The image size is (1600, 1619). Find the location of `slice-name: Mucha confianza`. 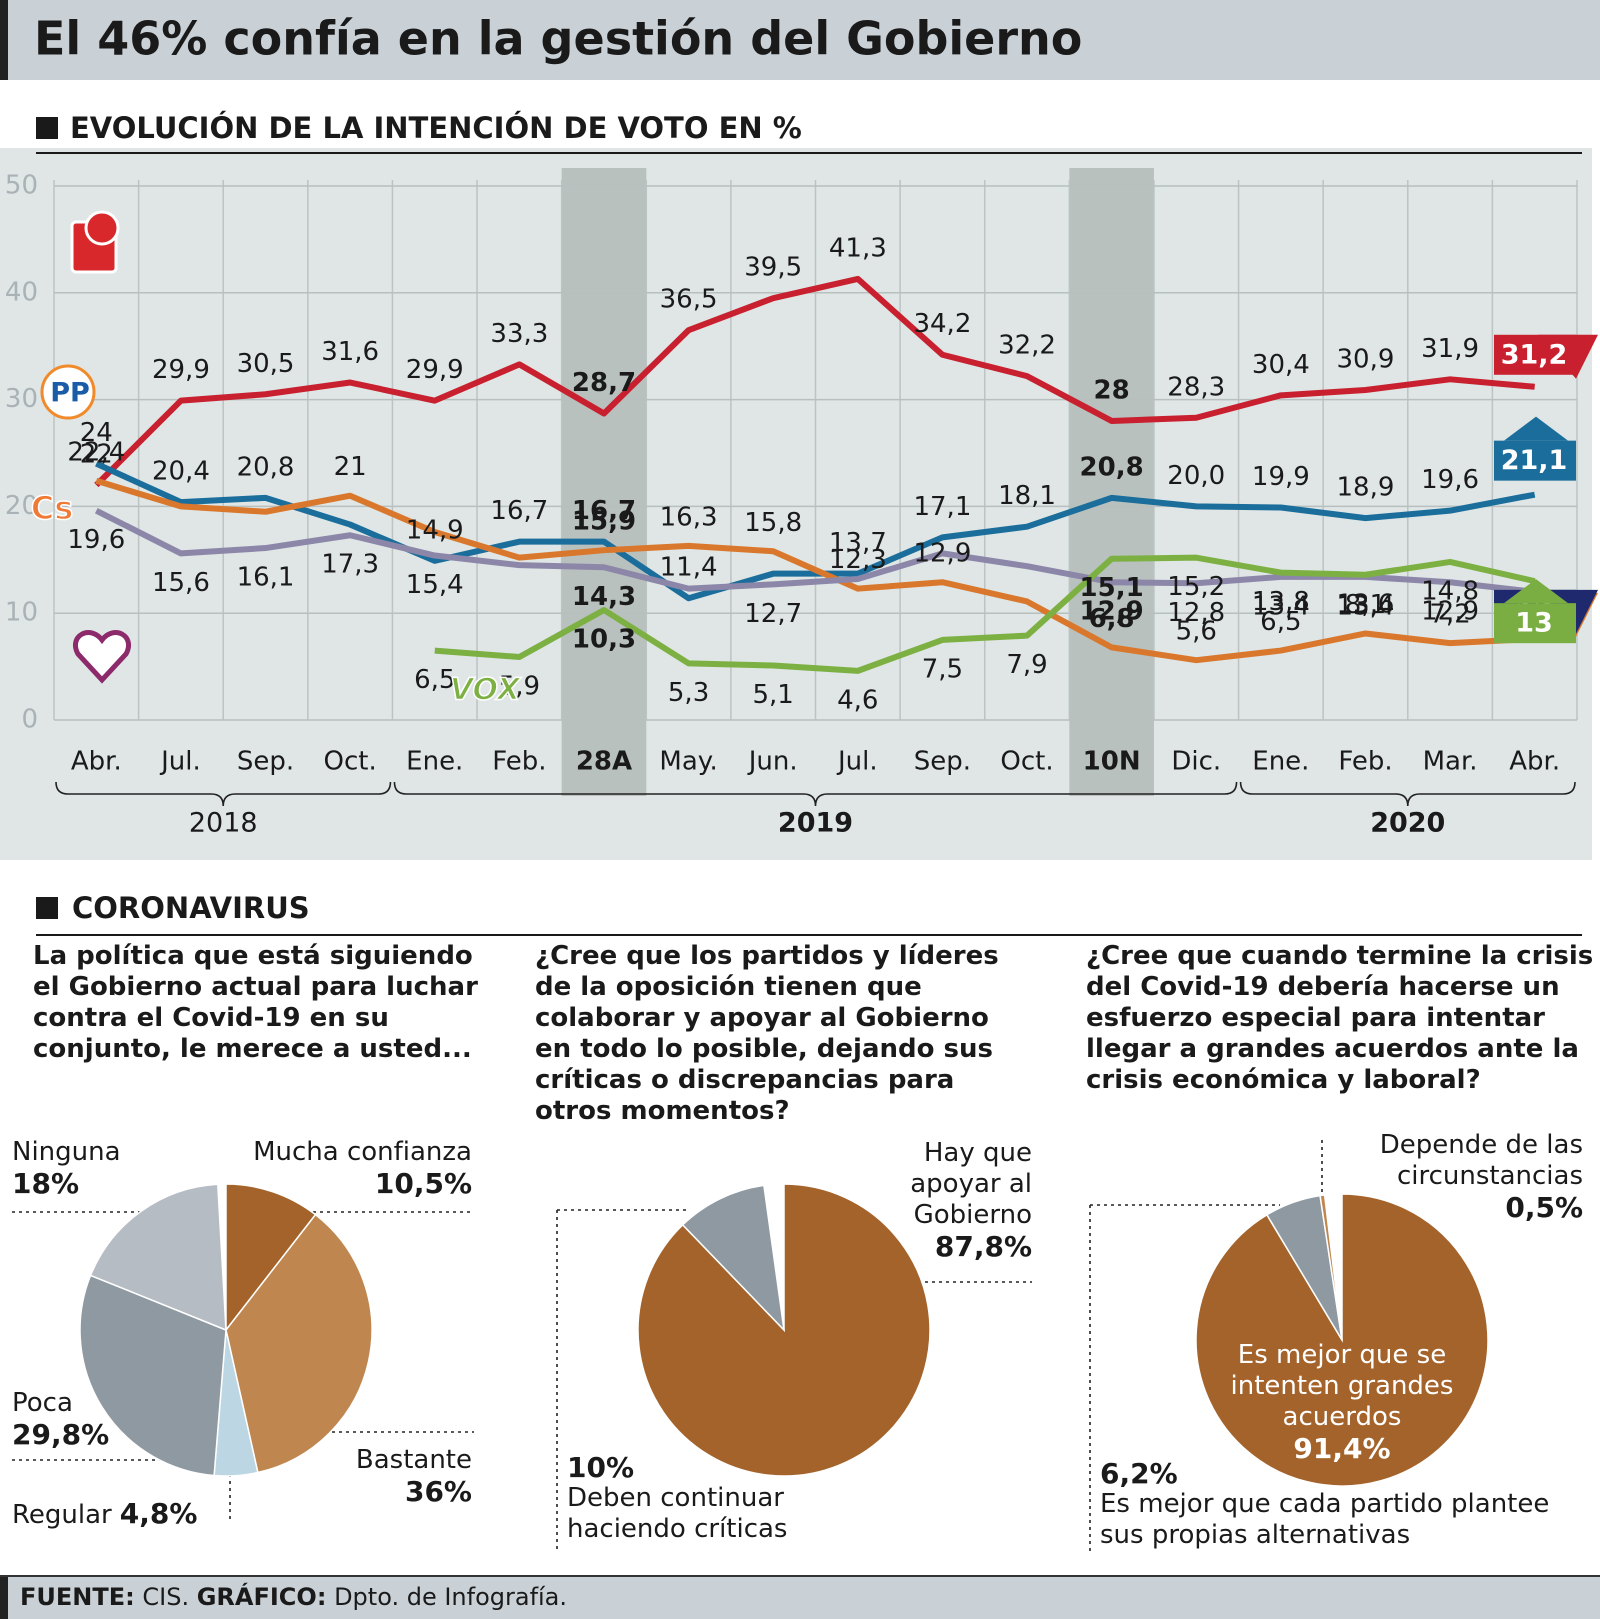

slice-name: Mucha confianza is located at coordinates (362, 1152).